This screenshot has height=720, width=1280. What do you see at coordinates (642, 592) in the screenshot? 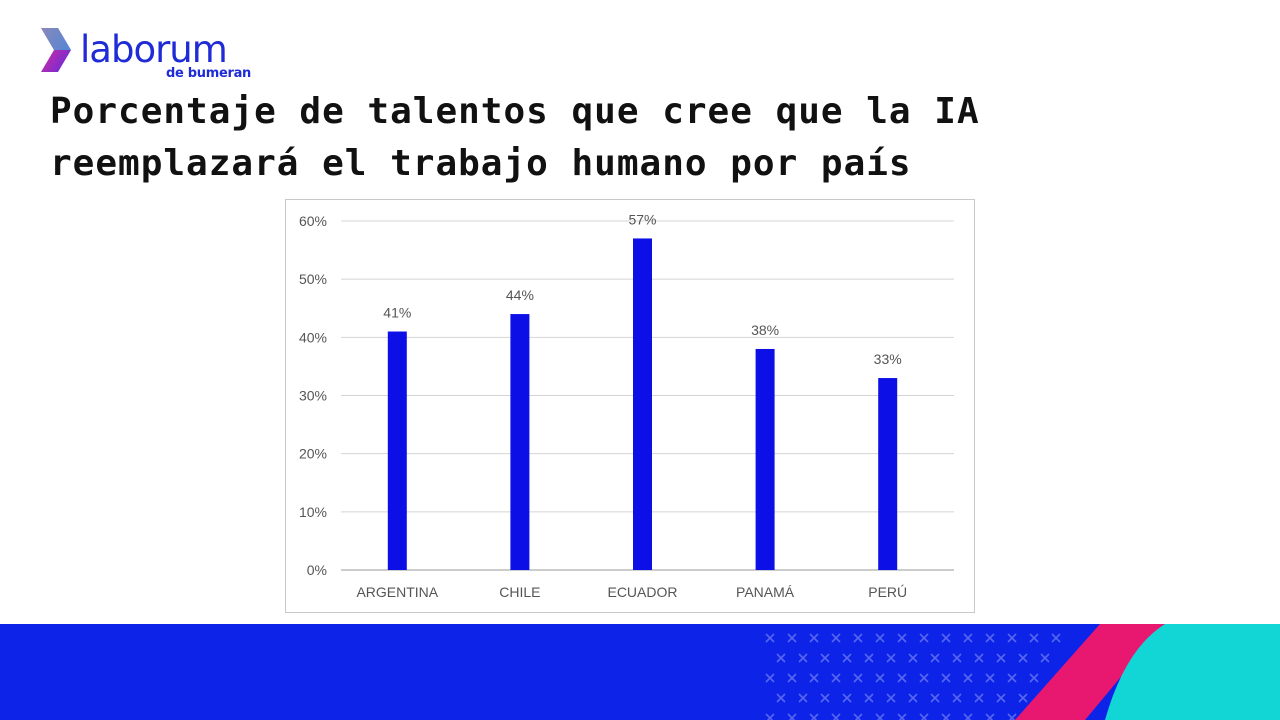
I see `x-tick-label: ECUADOR` at bounding box center [642, 592].